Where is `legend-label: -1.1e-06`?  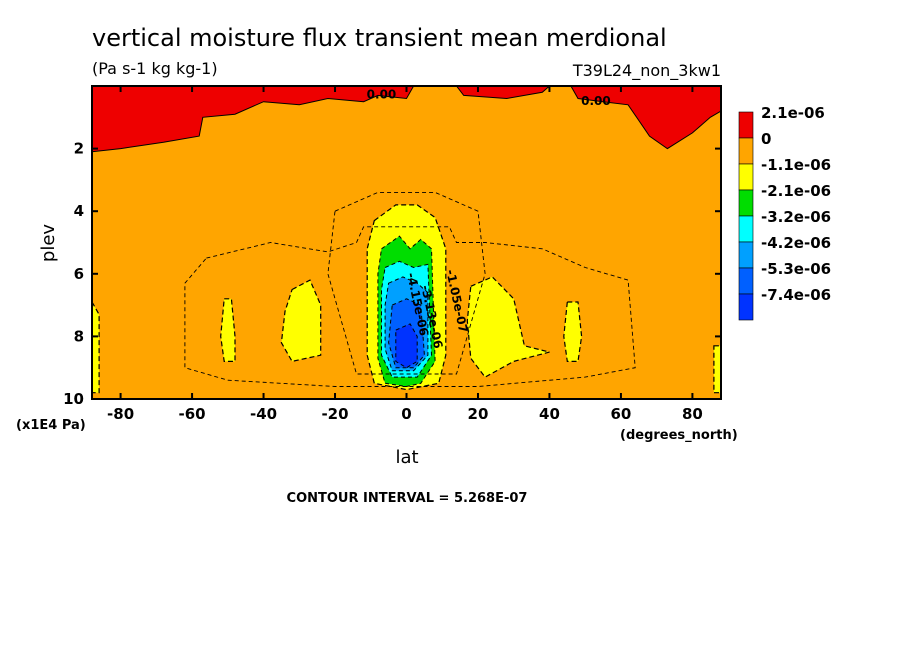 legend-label: -1.1e-06 is located at coordinates (796, 165).